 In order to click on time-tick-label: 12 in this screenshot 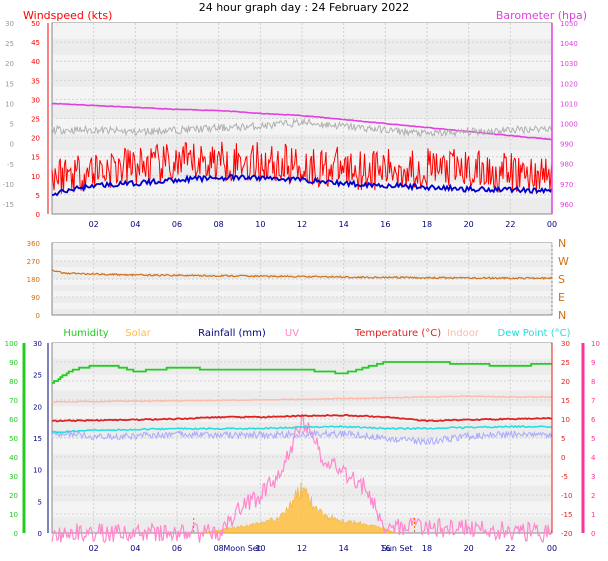, I will do `click(302, 224)`.